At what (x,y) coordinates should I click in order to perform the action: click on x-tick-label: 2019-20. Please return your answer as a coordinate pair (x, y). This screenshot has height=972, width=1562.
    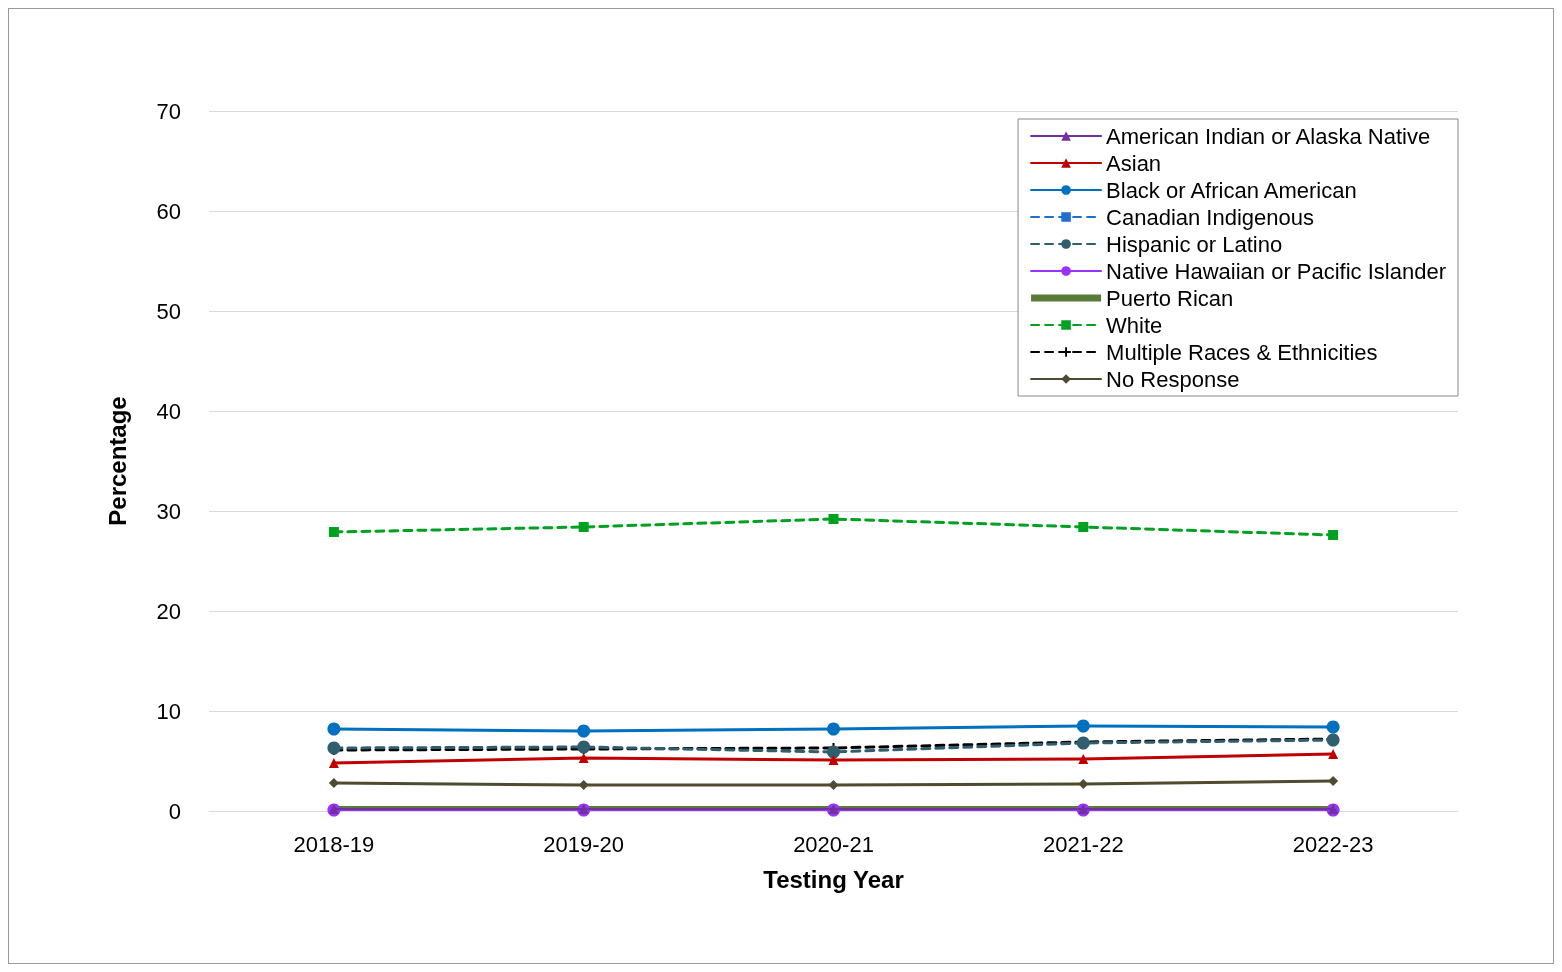
    Looking at the image, I should click on (584, 844).